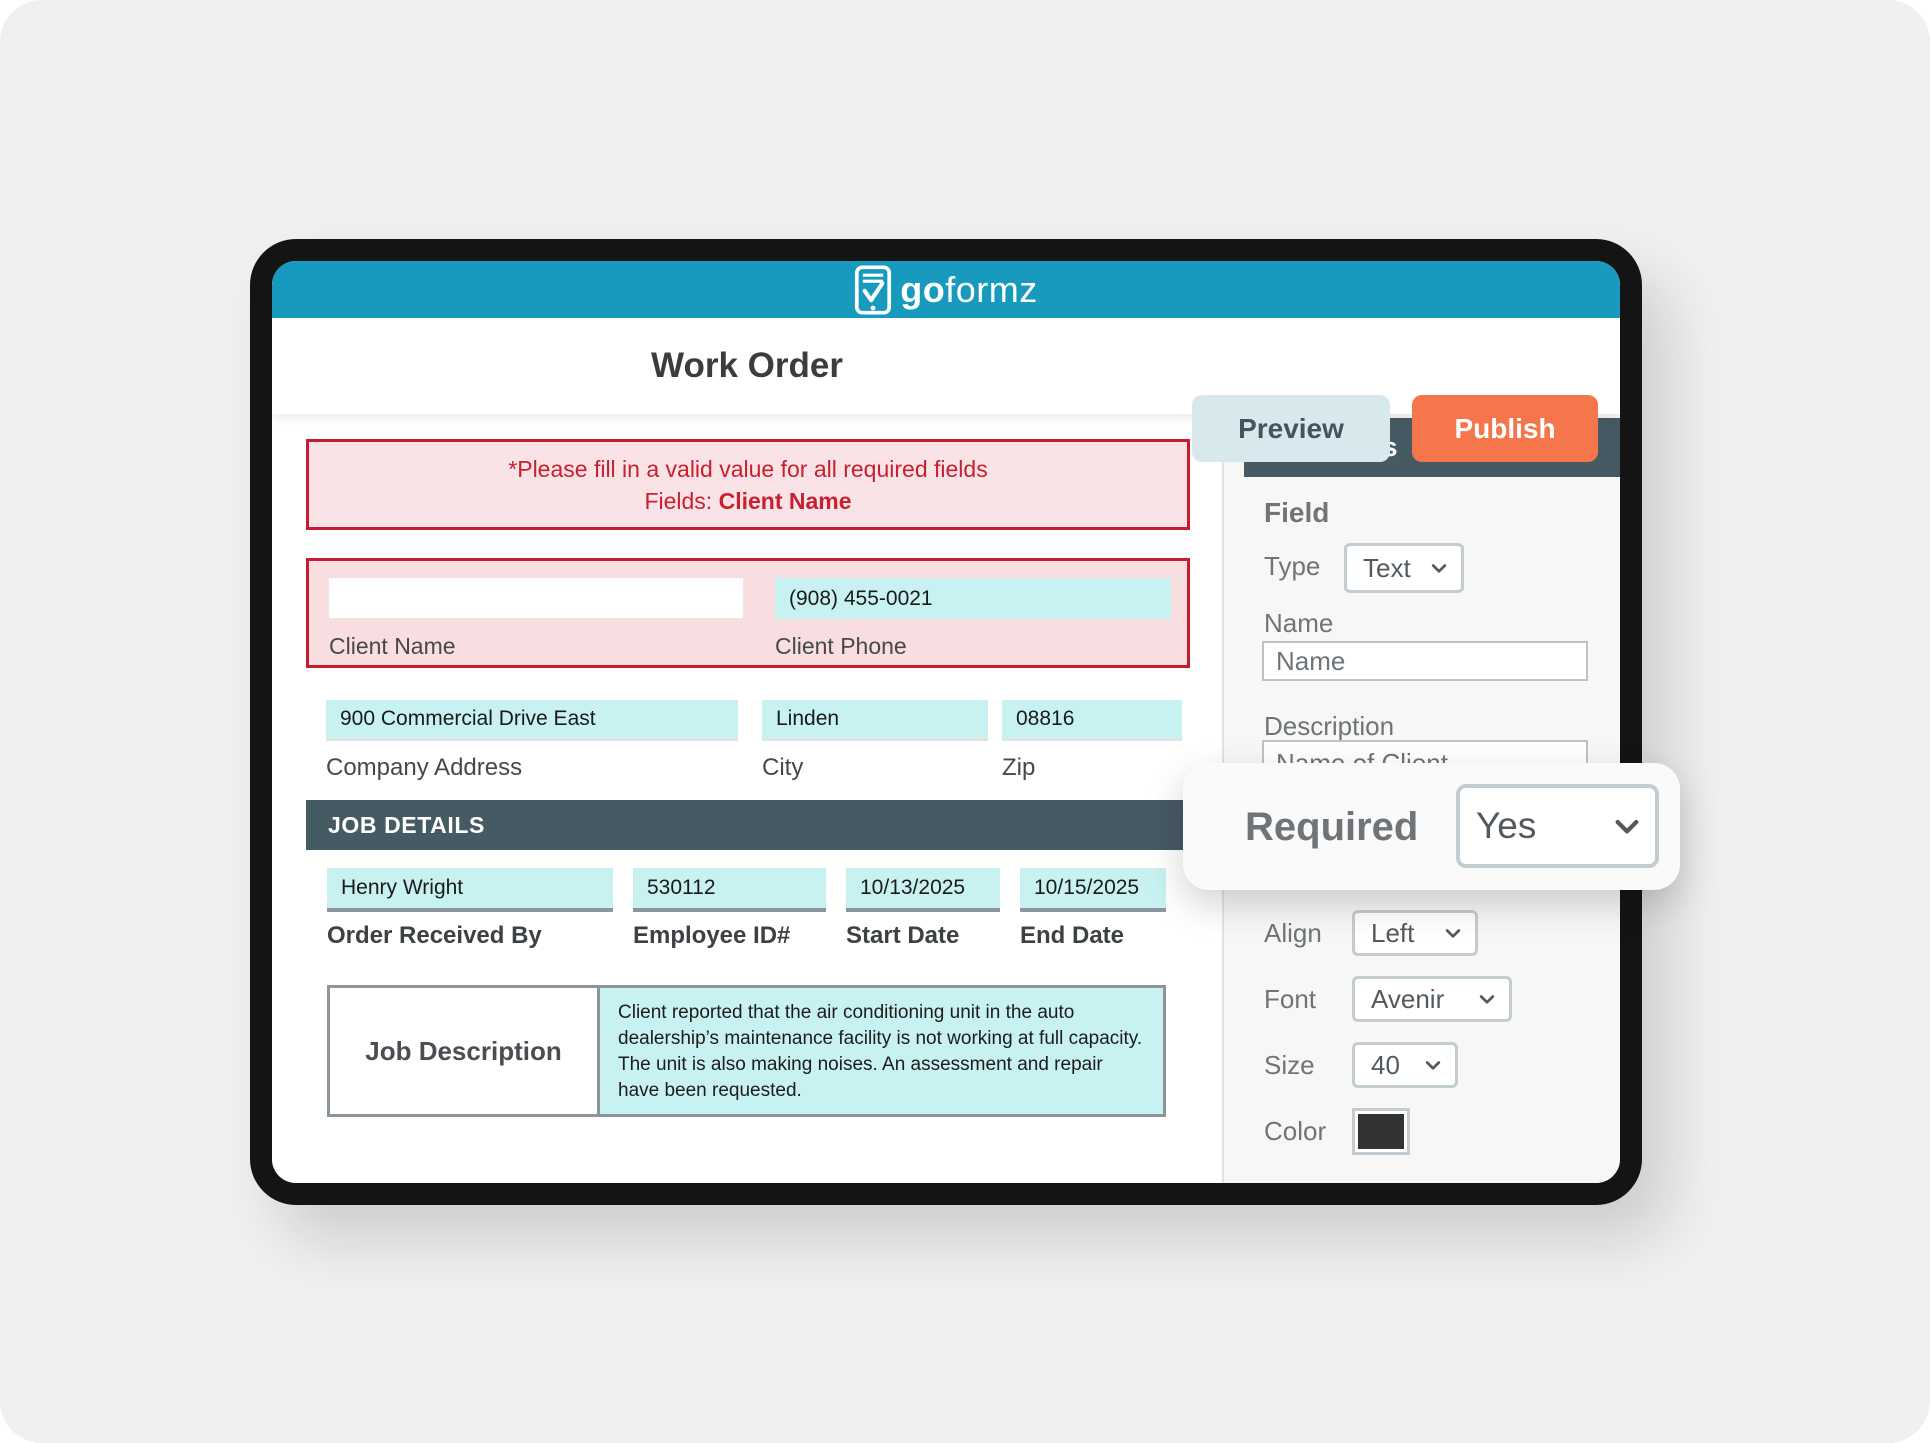  What do you see at coordinates (1404, 568) in the screenshot?
I see `type-dropdown: Text` at bounding box center [1404, 568].